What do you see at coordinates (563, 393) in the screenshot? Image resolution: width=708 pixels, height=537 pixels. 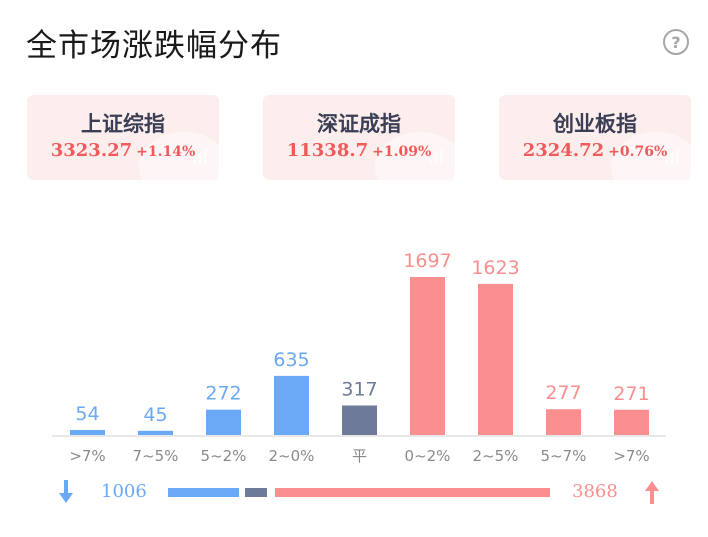 I see `bar-value-label: 277` at bounding box center [563, 393].